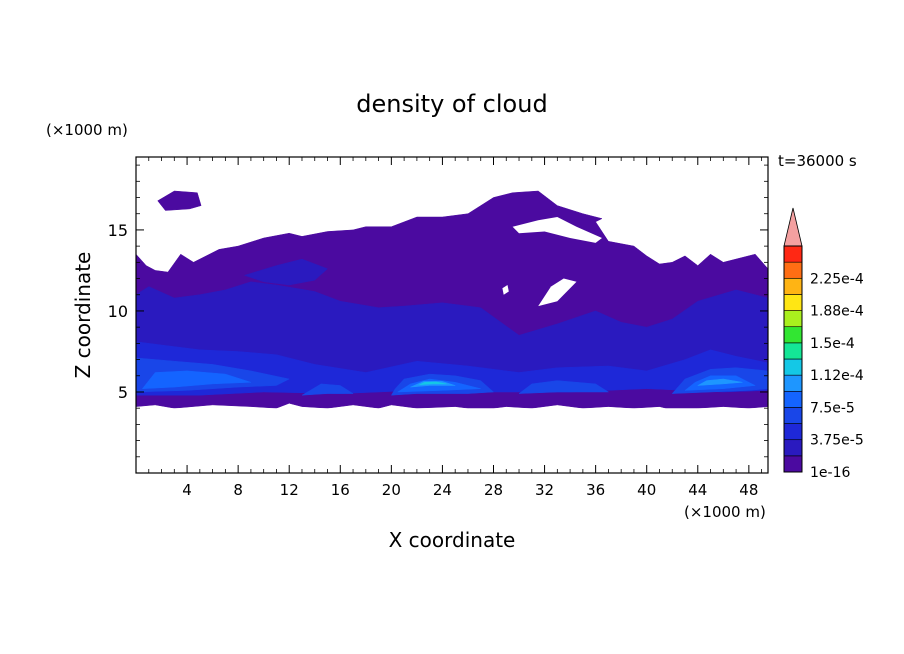 The height and width of the screenshot is (654, 904). I want to click on x-tick-label: 44, so click(697, 490).